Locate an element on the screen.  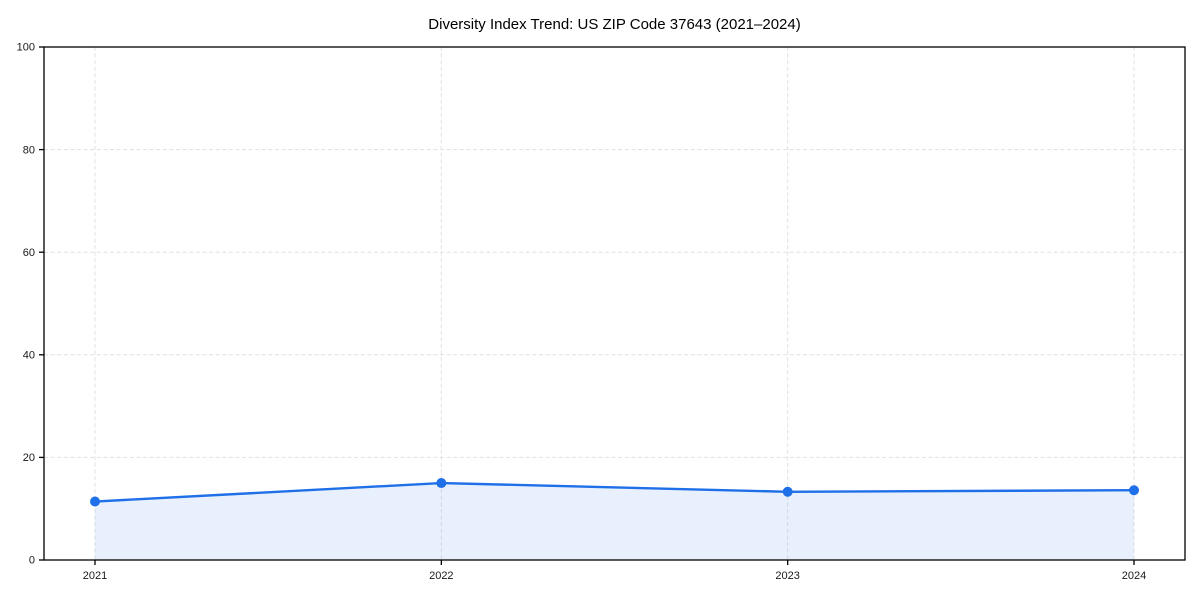
y-tick-label: 20 is located at coordinates (29, 458).